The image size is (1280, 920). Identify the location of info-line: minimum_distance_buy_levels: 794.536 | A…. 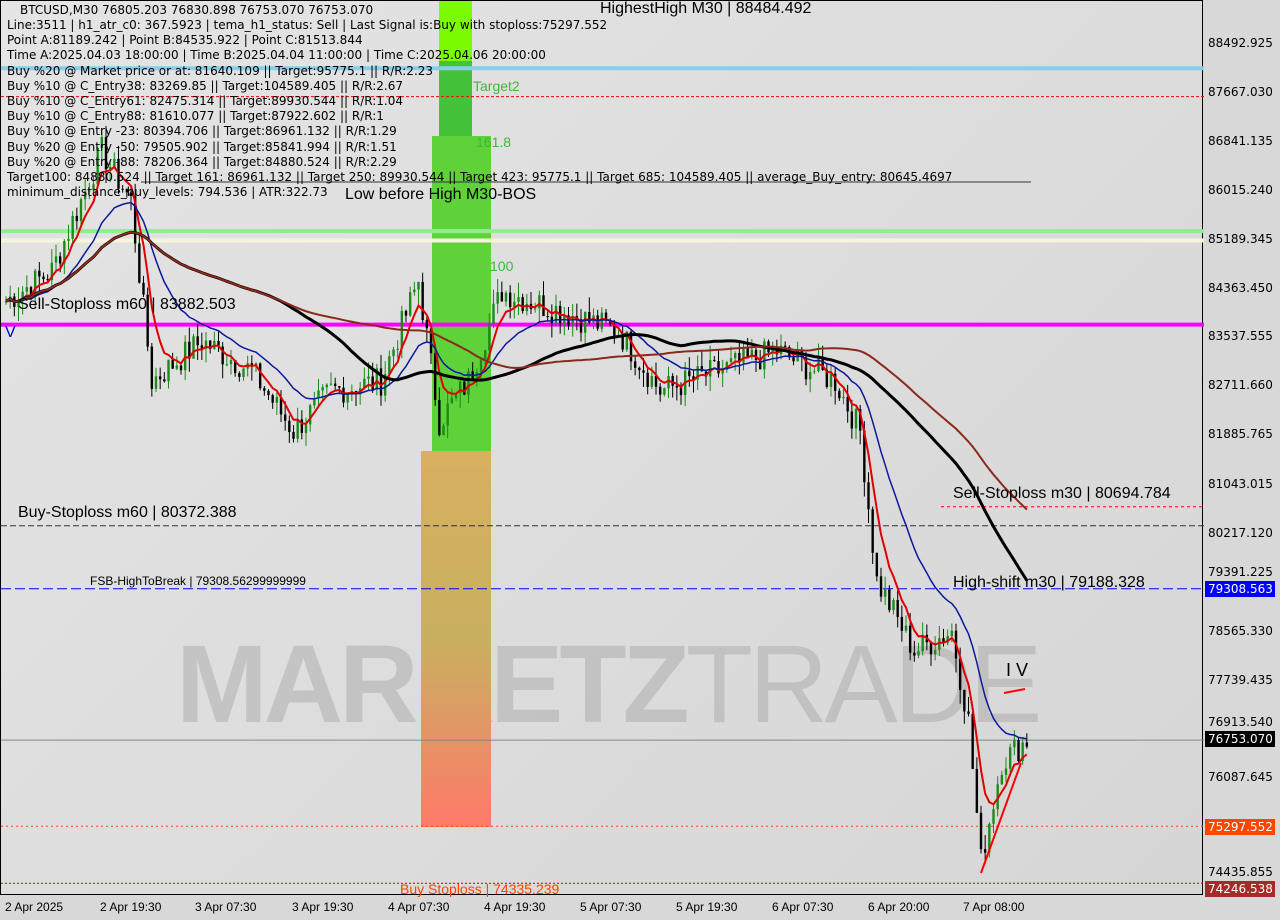
(167, 192).